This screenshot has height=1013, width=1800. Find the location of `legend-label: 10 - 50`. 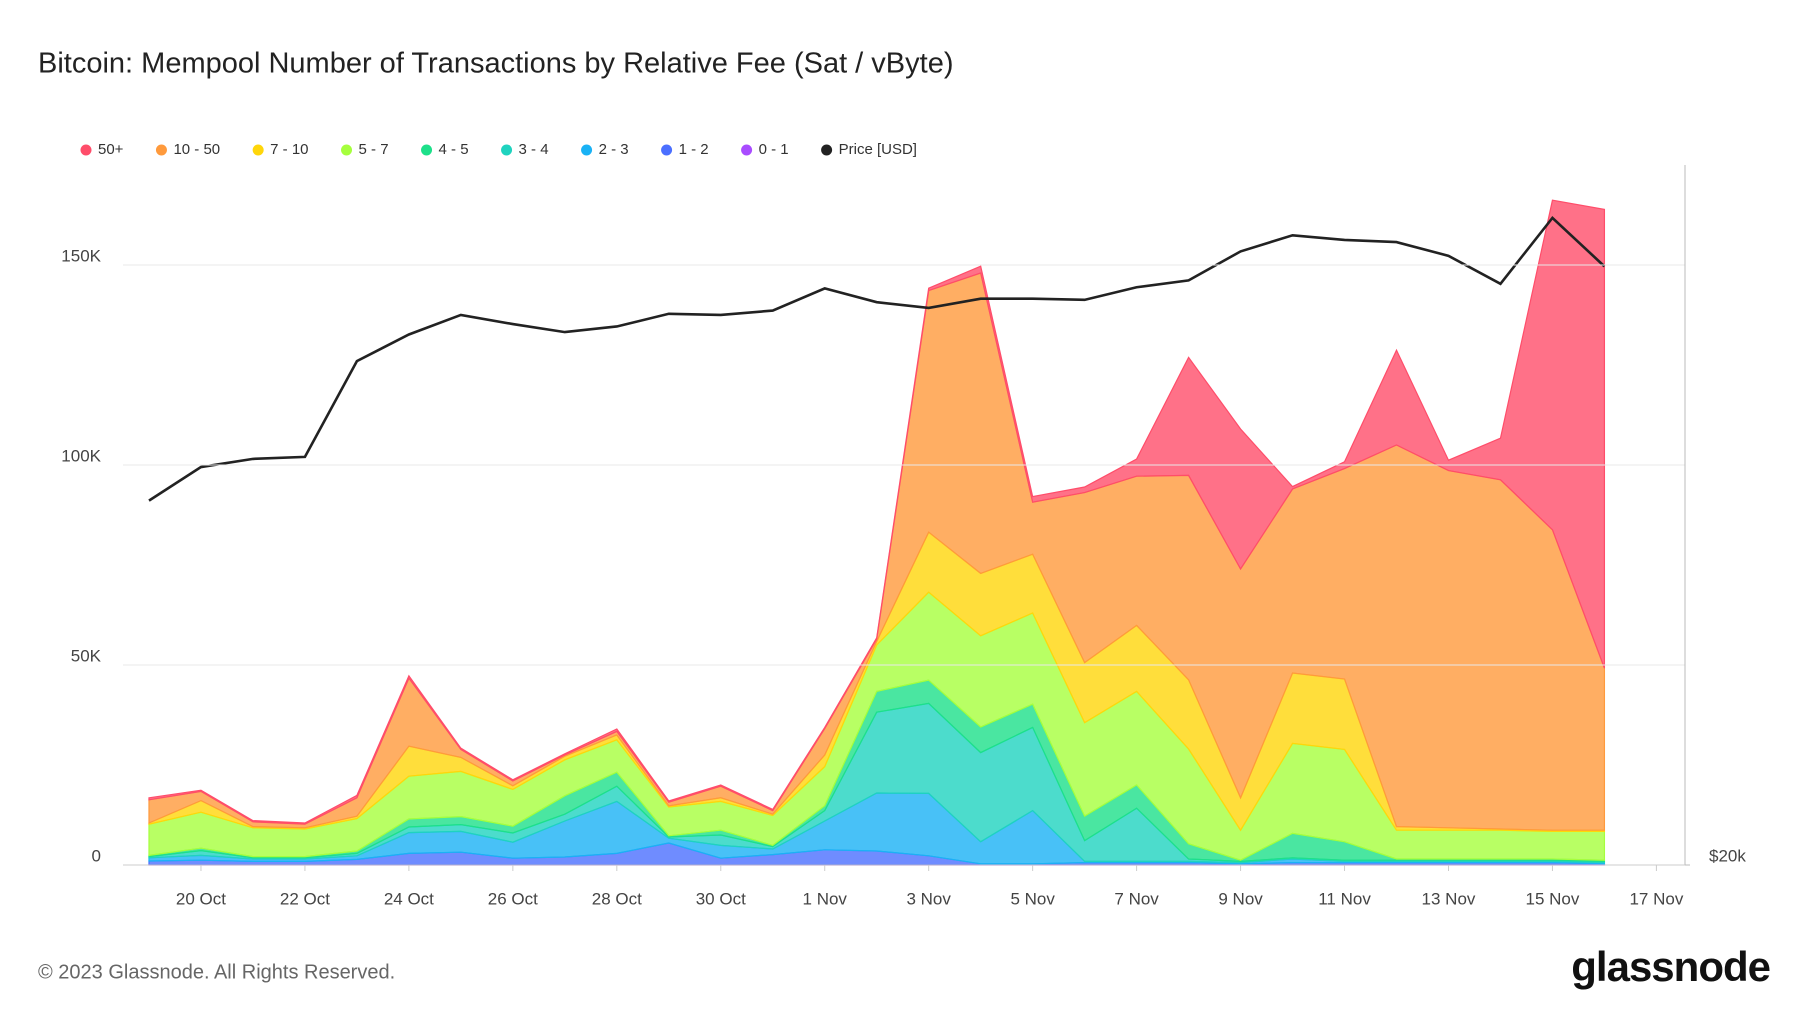

legend-label: 10 - 50 is located at coordinates (196, 149).